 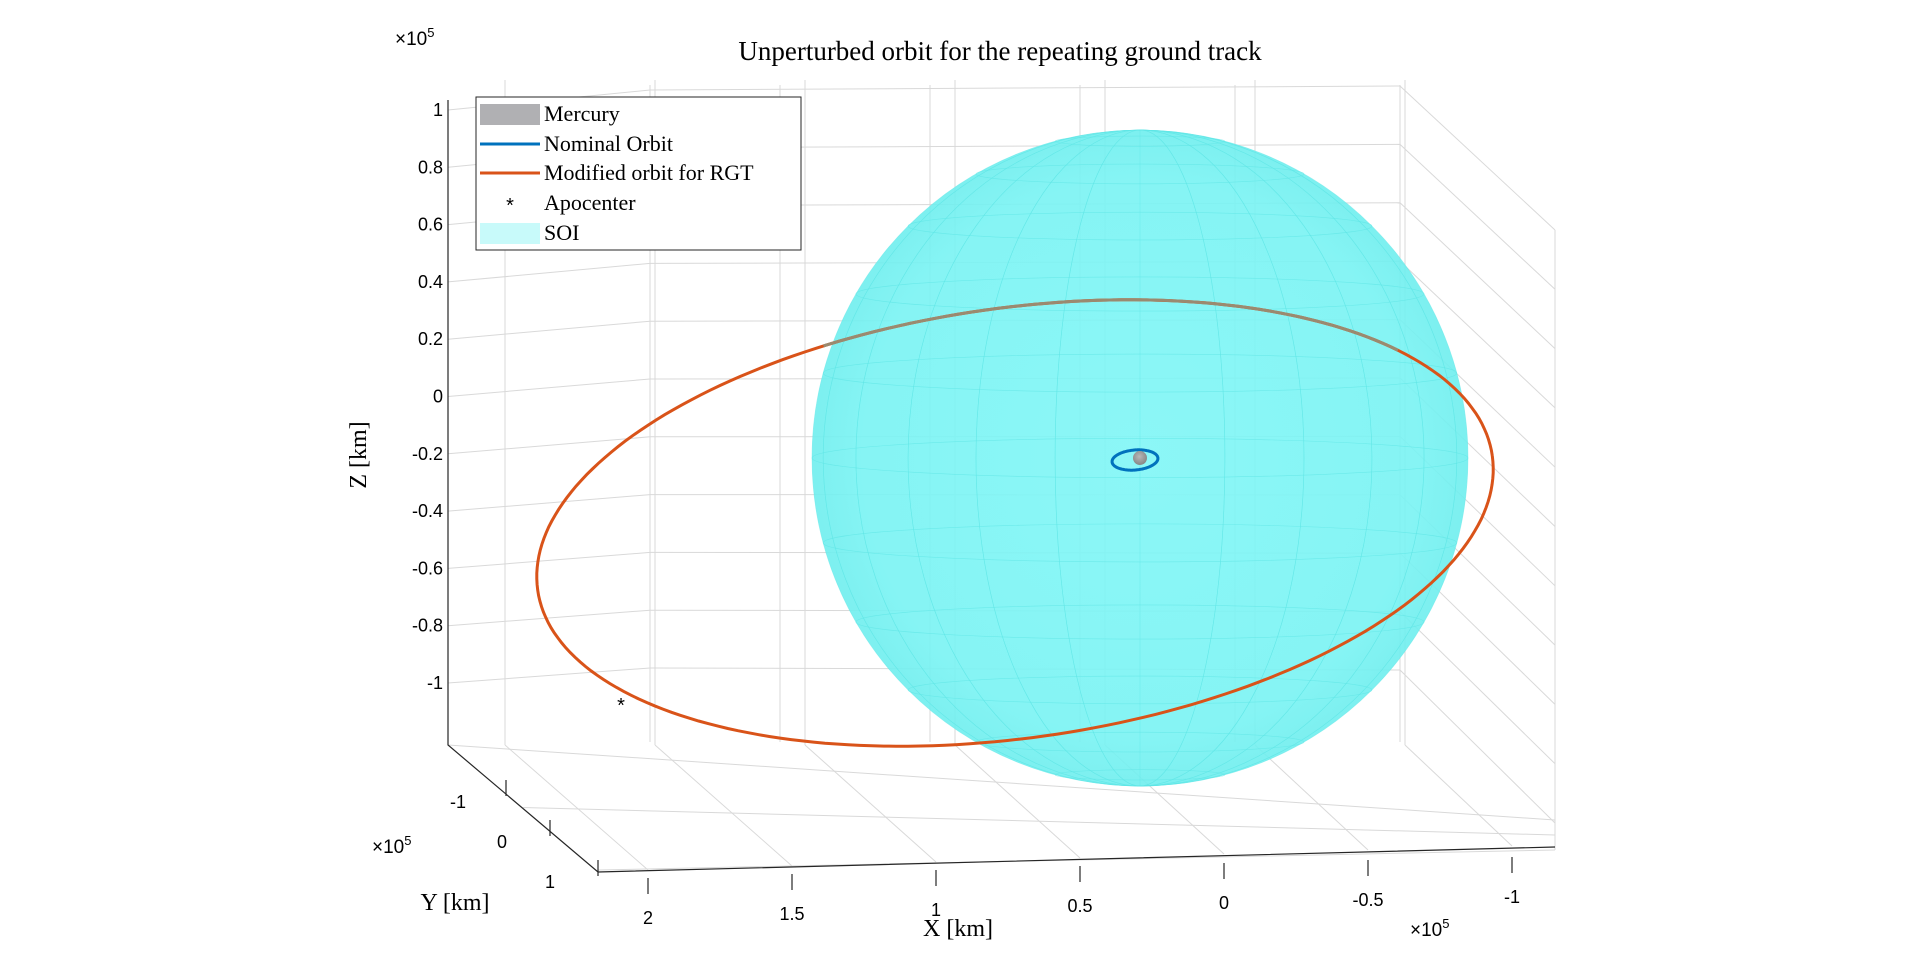 I want to click on y-exponent-label: ×10⁵, so click(x=391, y=845).